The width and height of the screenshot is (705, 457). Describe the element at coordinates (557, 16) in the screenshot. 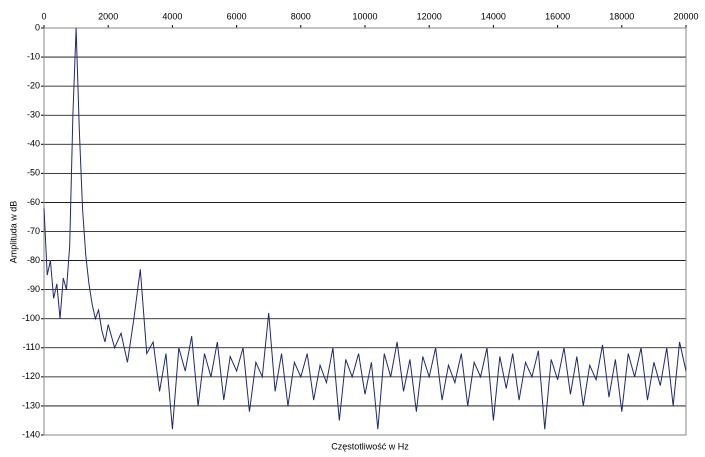

I see `x-tick-label: 16000` at that location.